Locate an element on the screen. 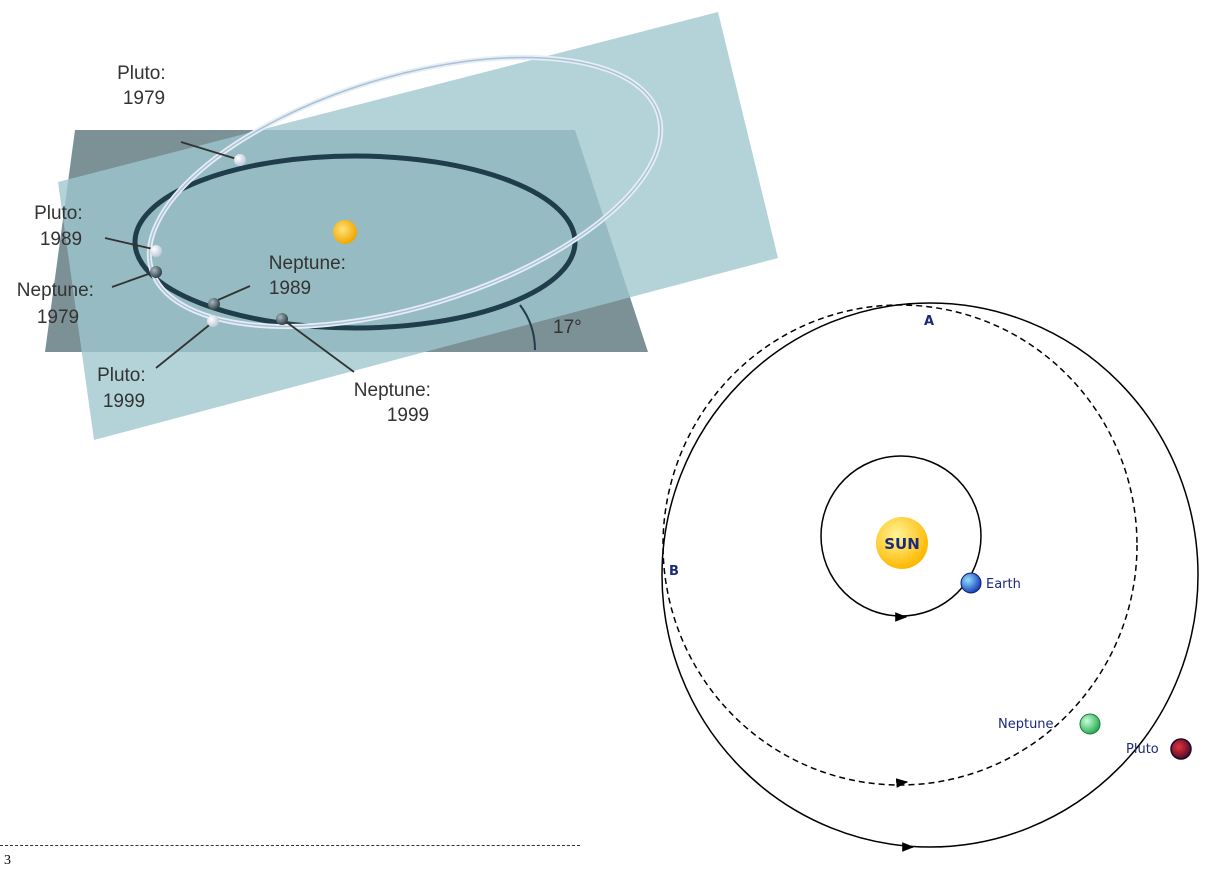  inclination-angle-label: 17° is located at coordinates (567, 327).